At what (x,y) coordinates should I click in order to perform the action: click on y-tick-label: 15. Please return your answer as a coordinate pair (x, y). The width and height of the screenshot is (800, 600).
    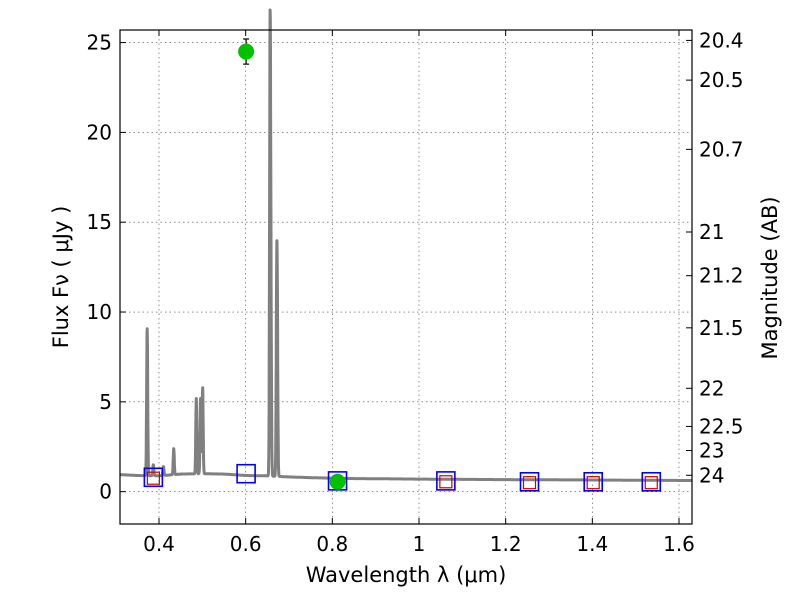
    Looking at the image, I should click on (99, 222).